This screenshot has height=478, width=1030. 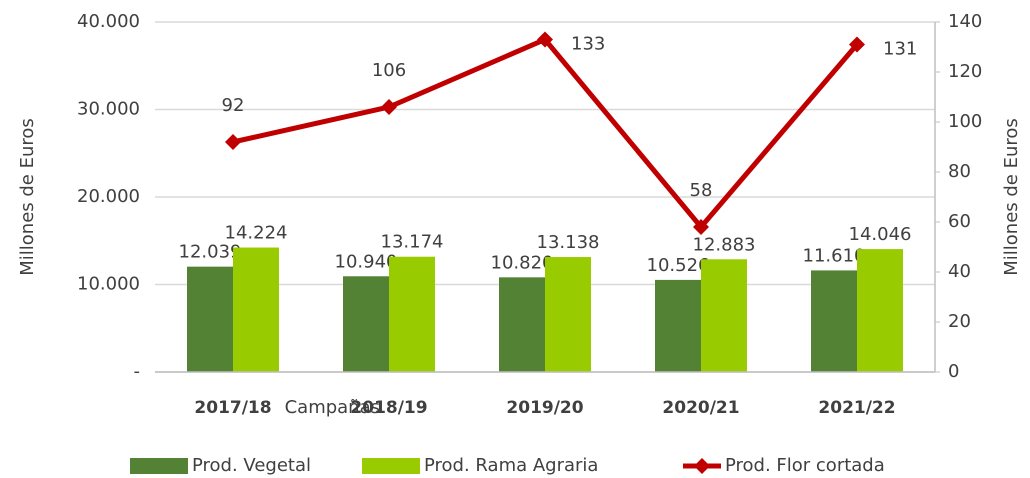 I want to click on bar-value-label: 10.526, so click(x=678, y=265).